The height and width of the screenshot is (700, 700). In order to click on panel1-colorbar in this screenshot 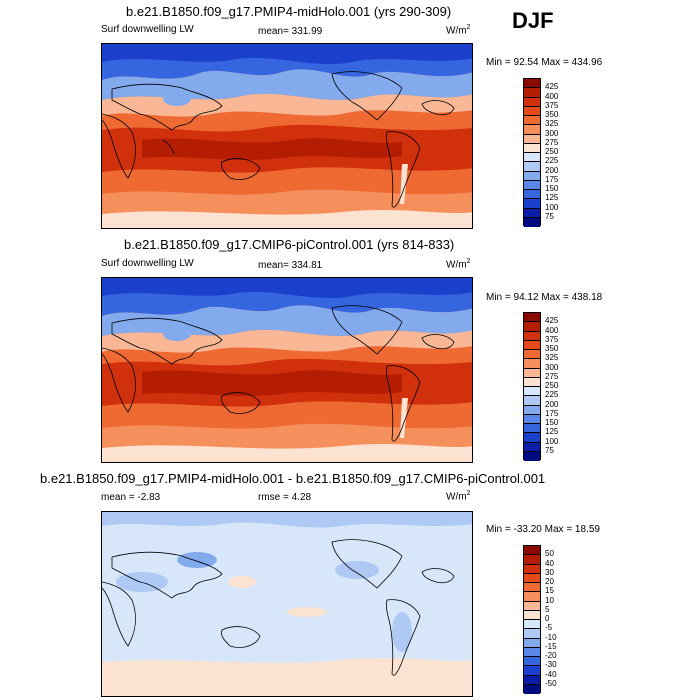, I will do `click(532, 152)`.